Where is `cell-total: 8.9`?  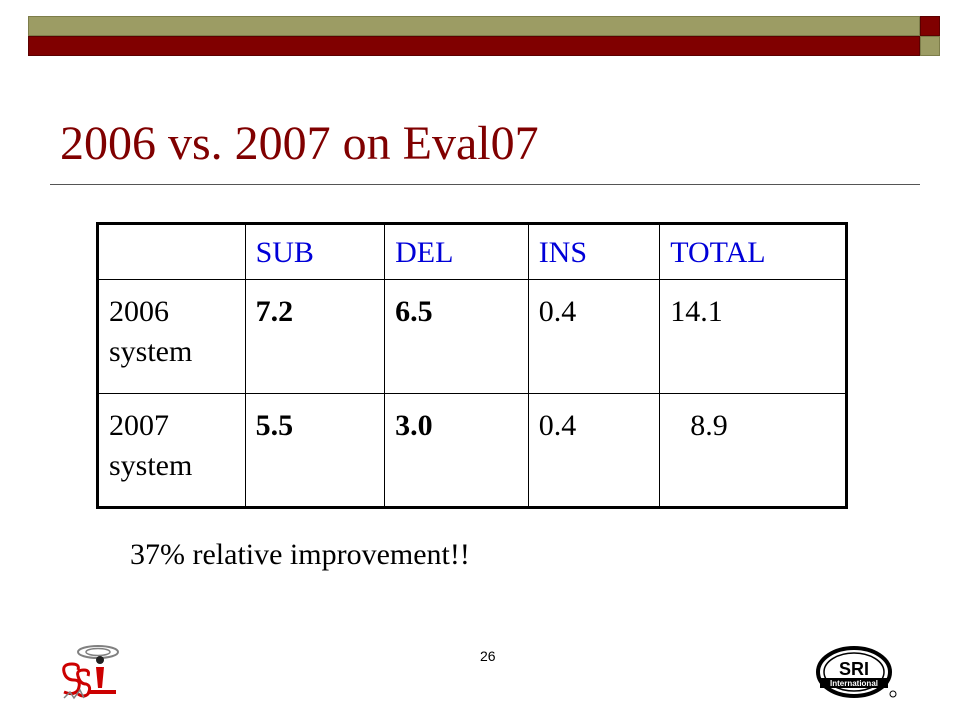
cell-total: 8.9 is located at coordinates (753, 450).